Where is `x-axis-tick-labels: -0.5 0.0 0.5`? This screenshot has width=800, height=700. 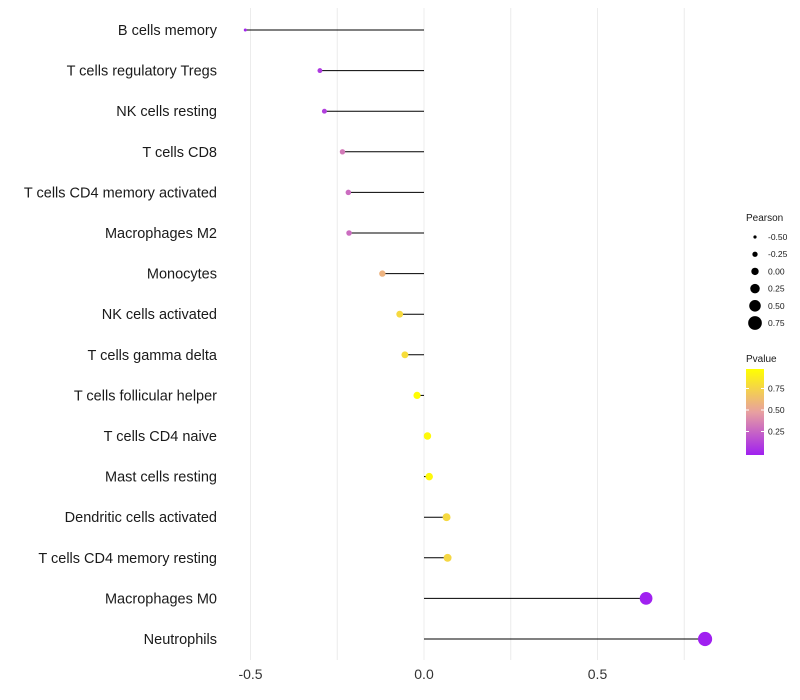 x-axis-tick-labels: -0.5 0.0 0.5 is located at coordinates (422, 674).